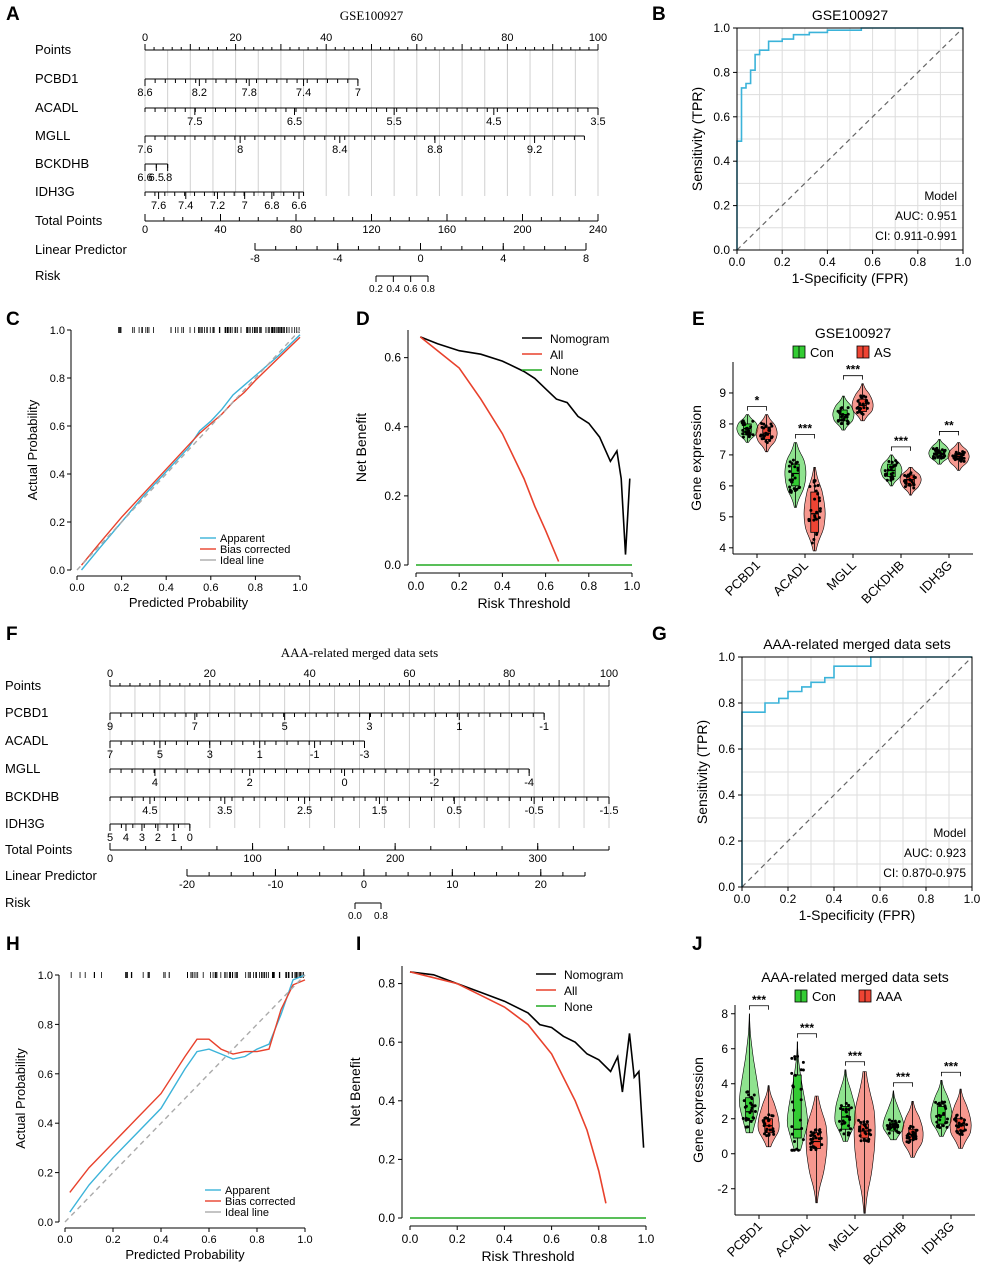 The height and width of the screenshot is (1280, 989). Describe the element at coordinates (190, 838) in the screenshot. I see `predictor-tick-label: 0` at that location.